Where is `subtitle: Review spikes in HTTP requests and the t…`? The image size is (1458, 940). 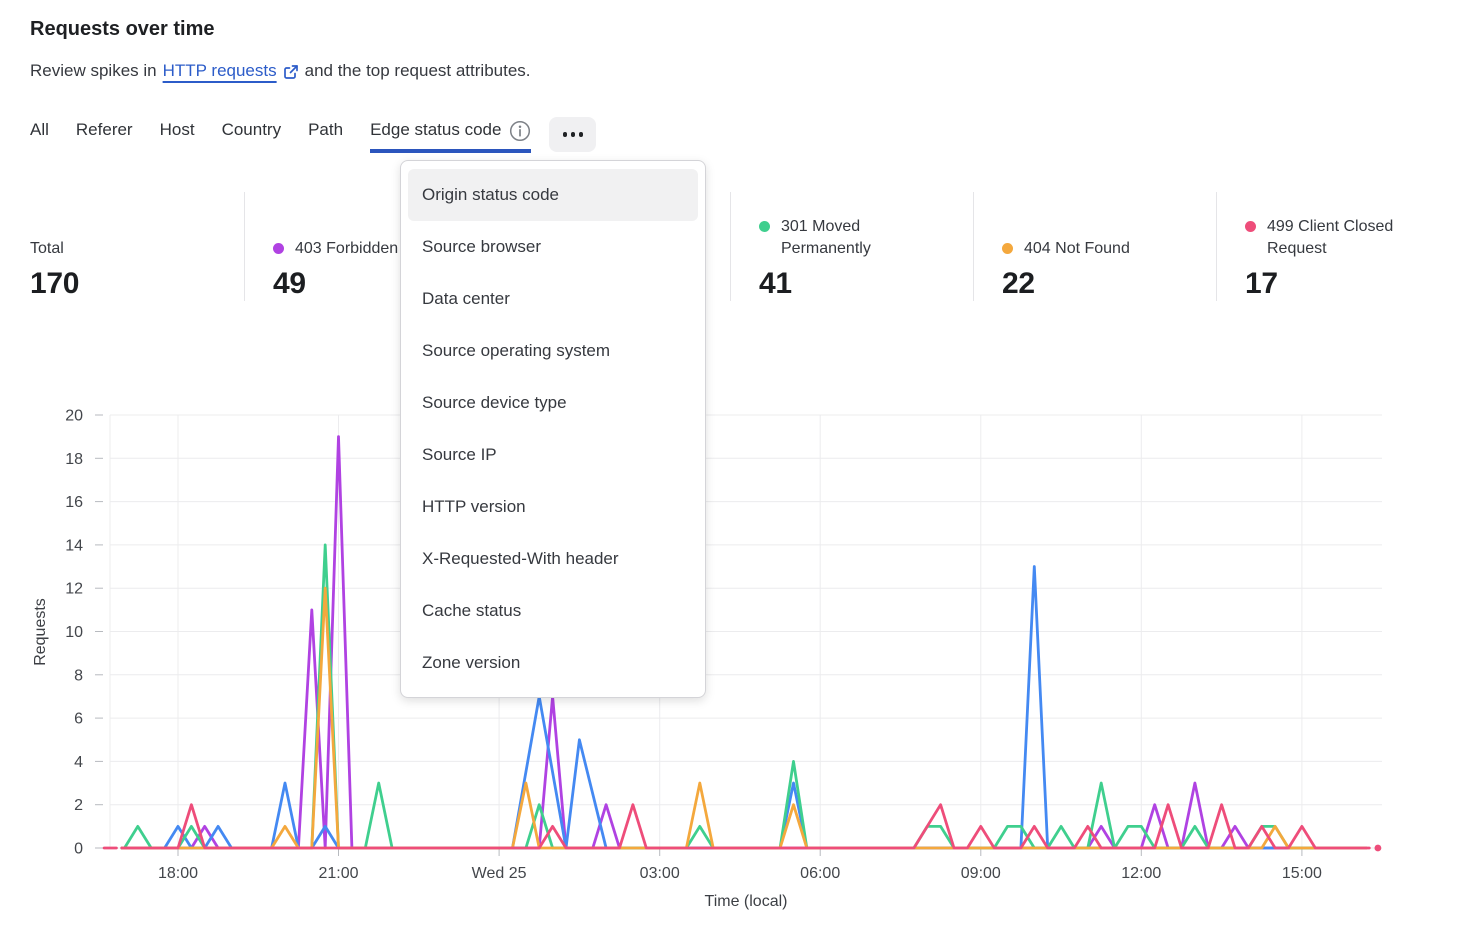
subtitle: Review spikes in HTTP requests and the t… is located at coordinates (280, 71).